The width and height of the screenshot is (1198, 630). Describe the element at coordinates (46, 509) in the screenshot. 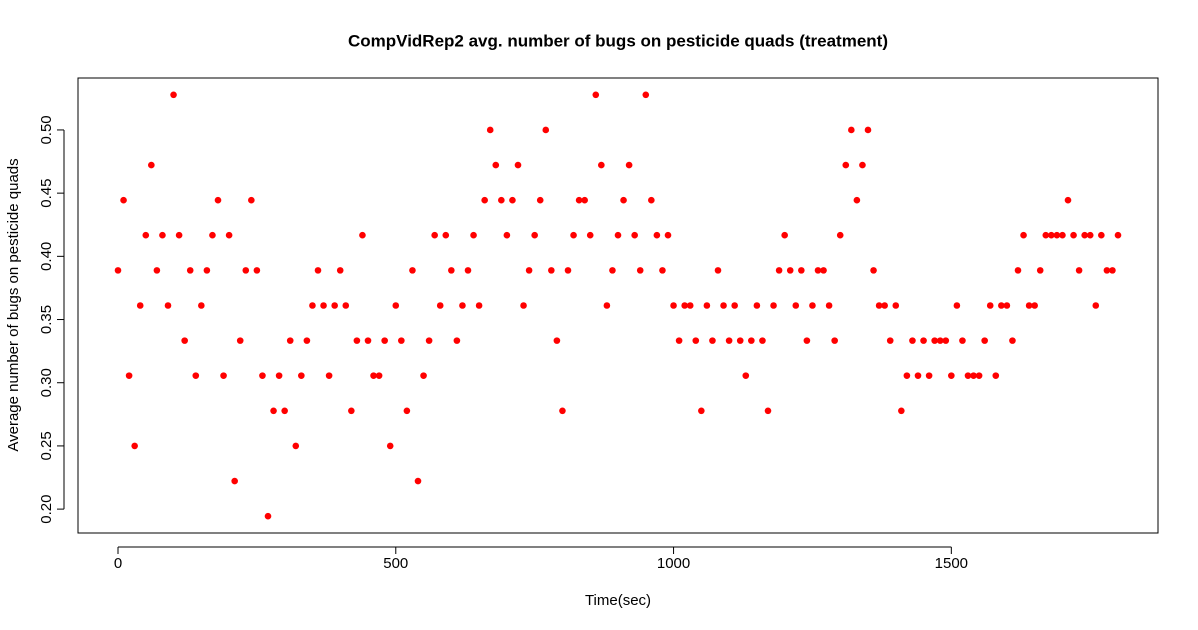

I see `y-tick-label: 0.20` at that location.